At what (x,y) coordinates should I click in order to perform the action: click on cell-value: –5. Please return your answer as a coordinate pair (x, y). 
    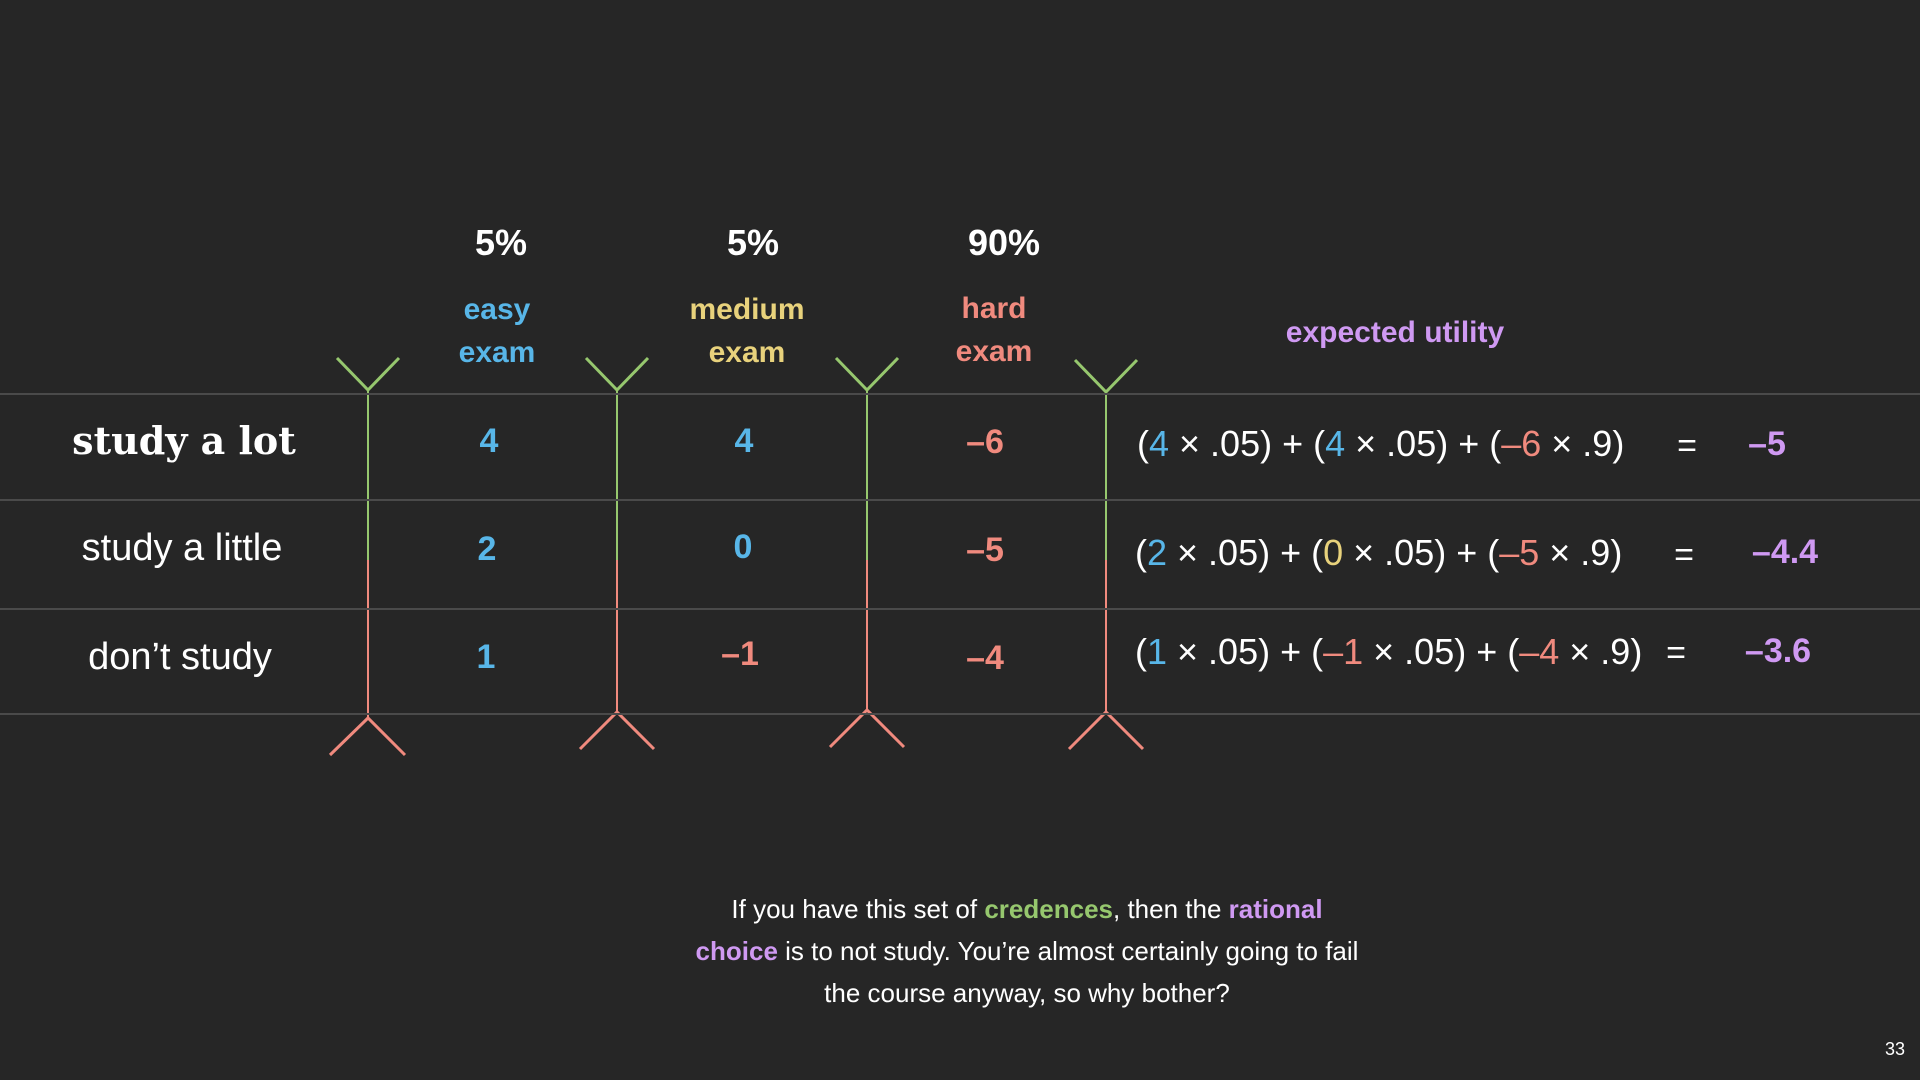
    Looking at the image, I should click on (985, 550).